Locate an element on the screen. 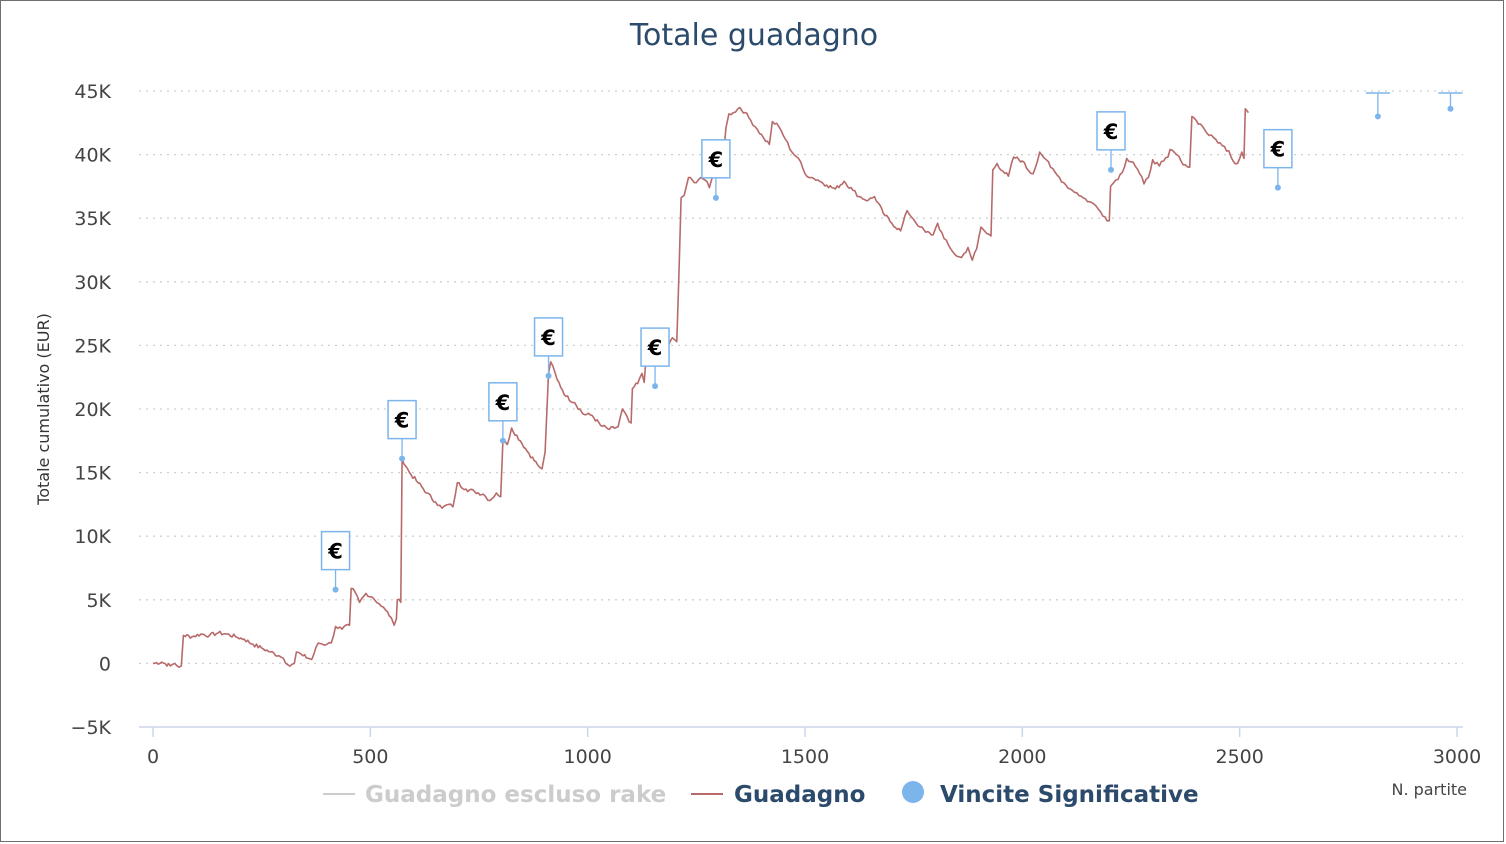 Image resolution: width=1506 pixels, height=844 pixels. legend-item-guadagno-escluso-rake: Guadagno escluso rake is located at coordinates (494, 795).